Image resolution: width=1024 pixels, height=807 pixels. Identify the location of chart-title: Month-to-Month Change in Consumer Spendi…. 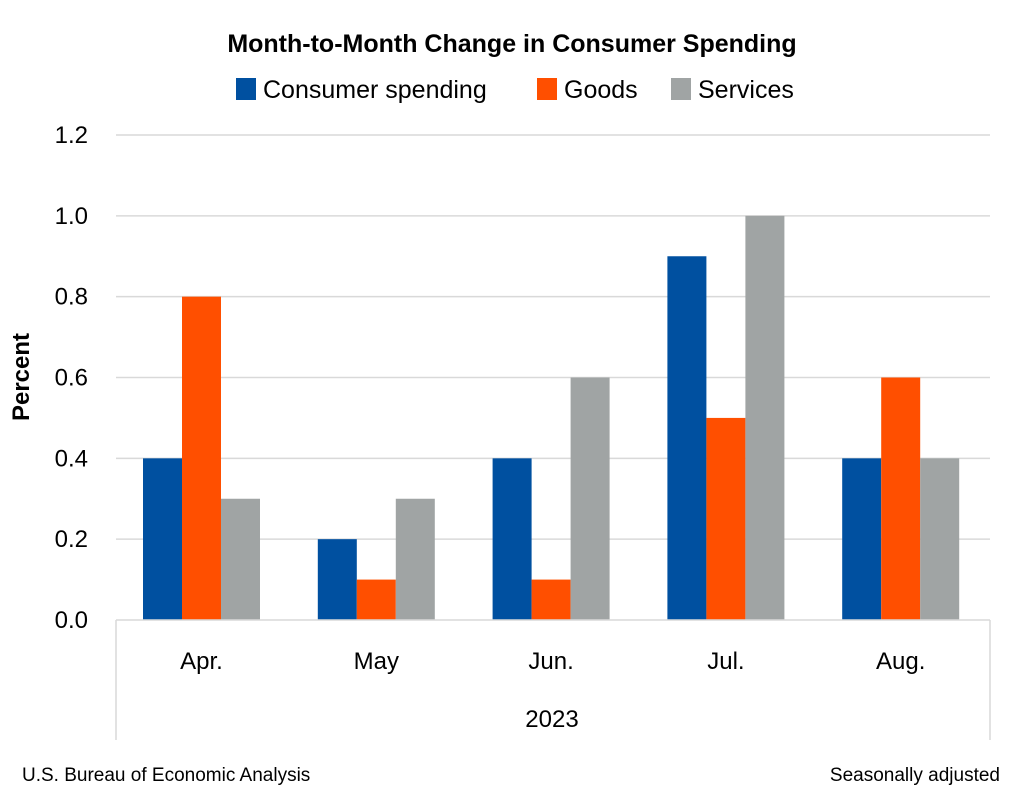
(511, 44).